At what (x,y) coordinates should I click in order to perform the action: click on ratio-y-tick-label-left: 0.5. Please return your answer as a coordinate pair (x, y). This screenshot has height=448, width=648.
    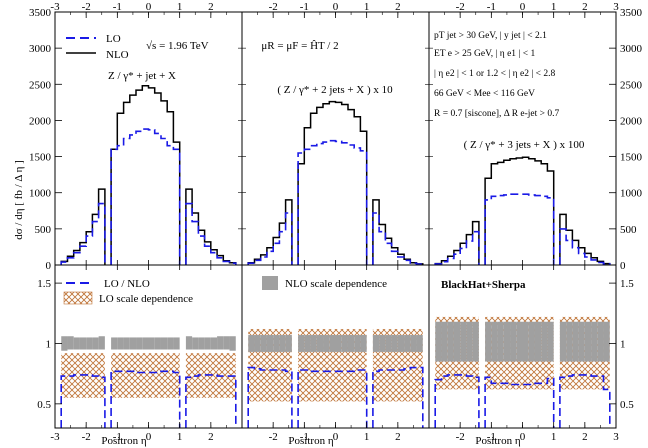
    Looking at the image, I should click on (44, 405).